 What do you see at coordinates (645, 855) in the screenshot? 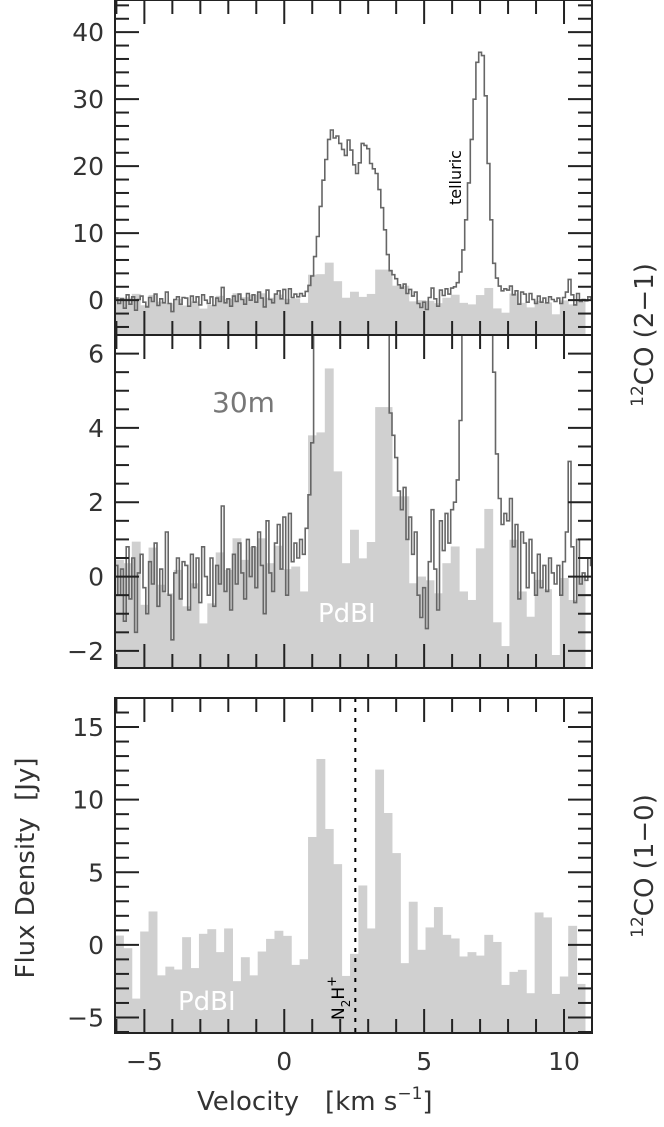
I see `right-label-co10-text: CO (1−0)` at bounding box center [645, 855].